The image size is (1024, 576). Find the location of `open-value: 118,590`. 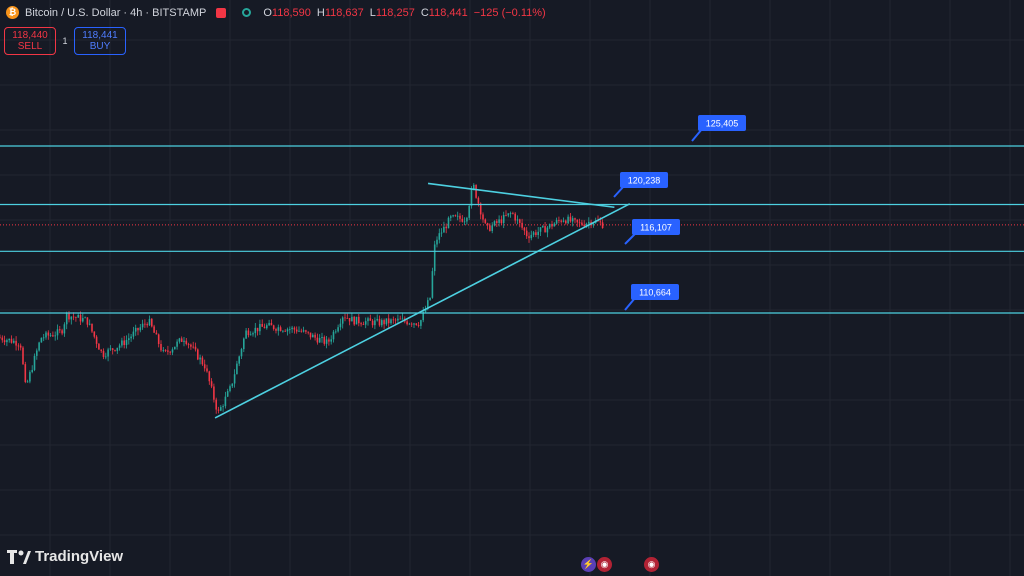

open-value: 118,590 is located at coordinates (291, 12).